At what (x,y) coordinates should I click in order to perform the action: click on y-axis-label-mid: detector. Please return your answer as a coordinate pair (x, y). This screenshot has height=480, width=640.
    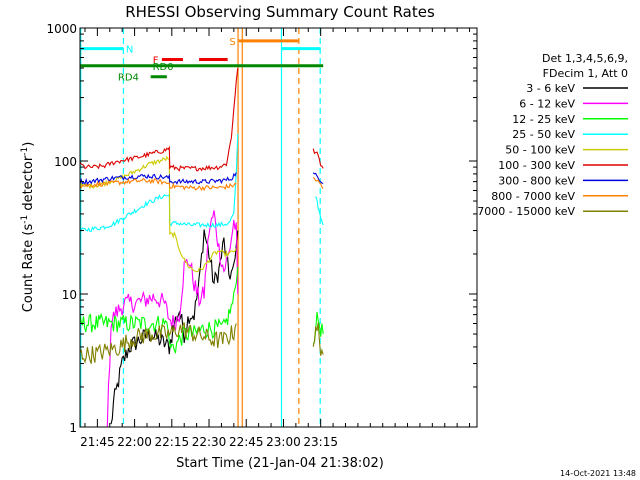
    Looking at the image, I should click on (28, 185).